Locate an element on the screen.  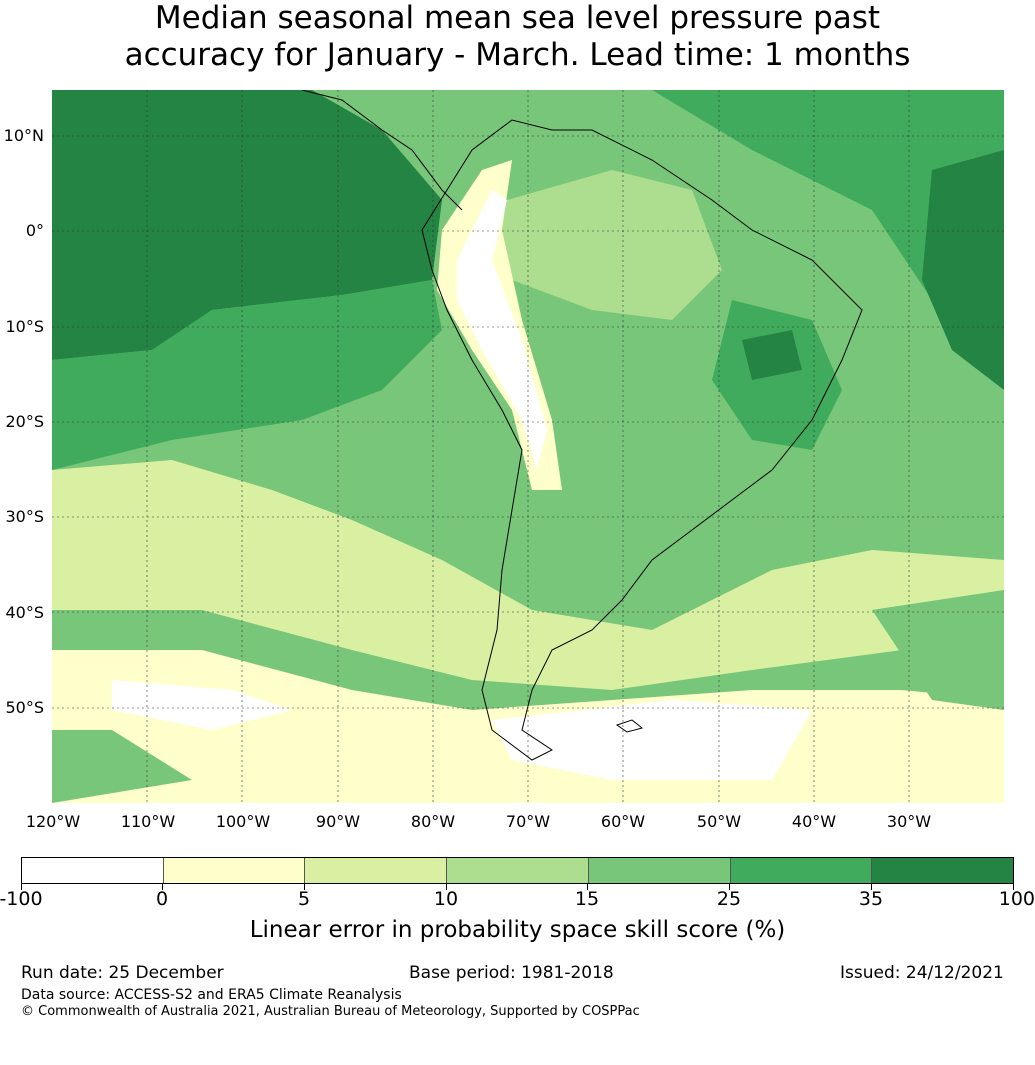
region-andes-white is located at coordinates (502, 330).